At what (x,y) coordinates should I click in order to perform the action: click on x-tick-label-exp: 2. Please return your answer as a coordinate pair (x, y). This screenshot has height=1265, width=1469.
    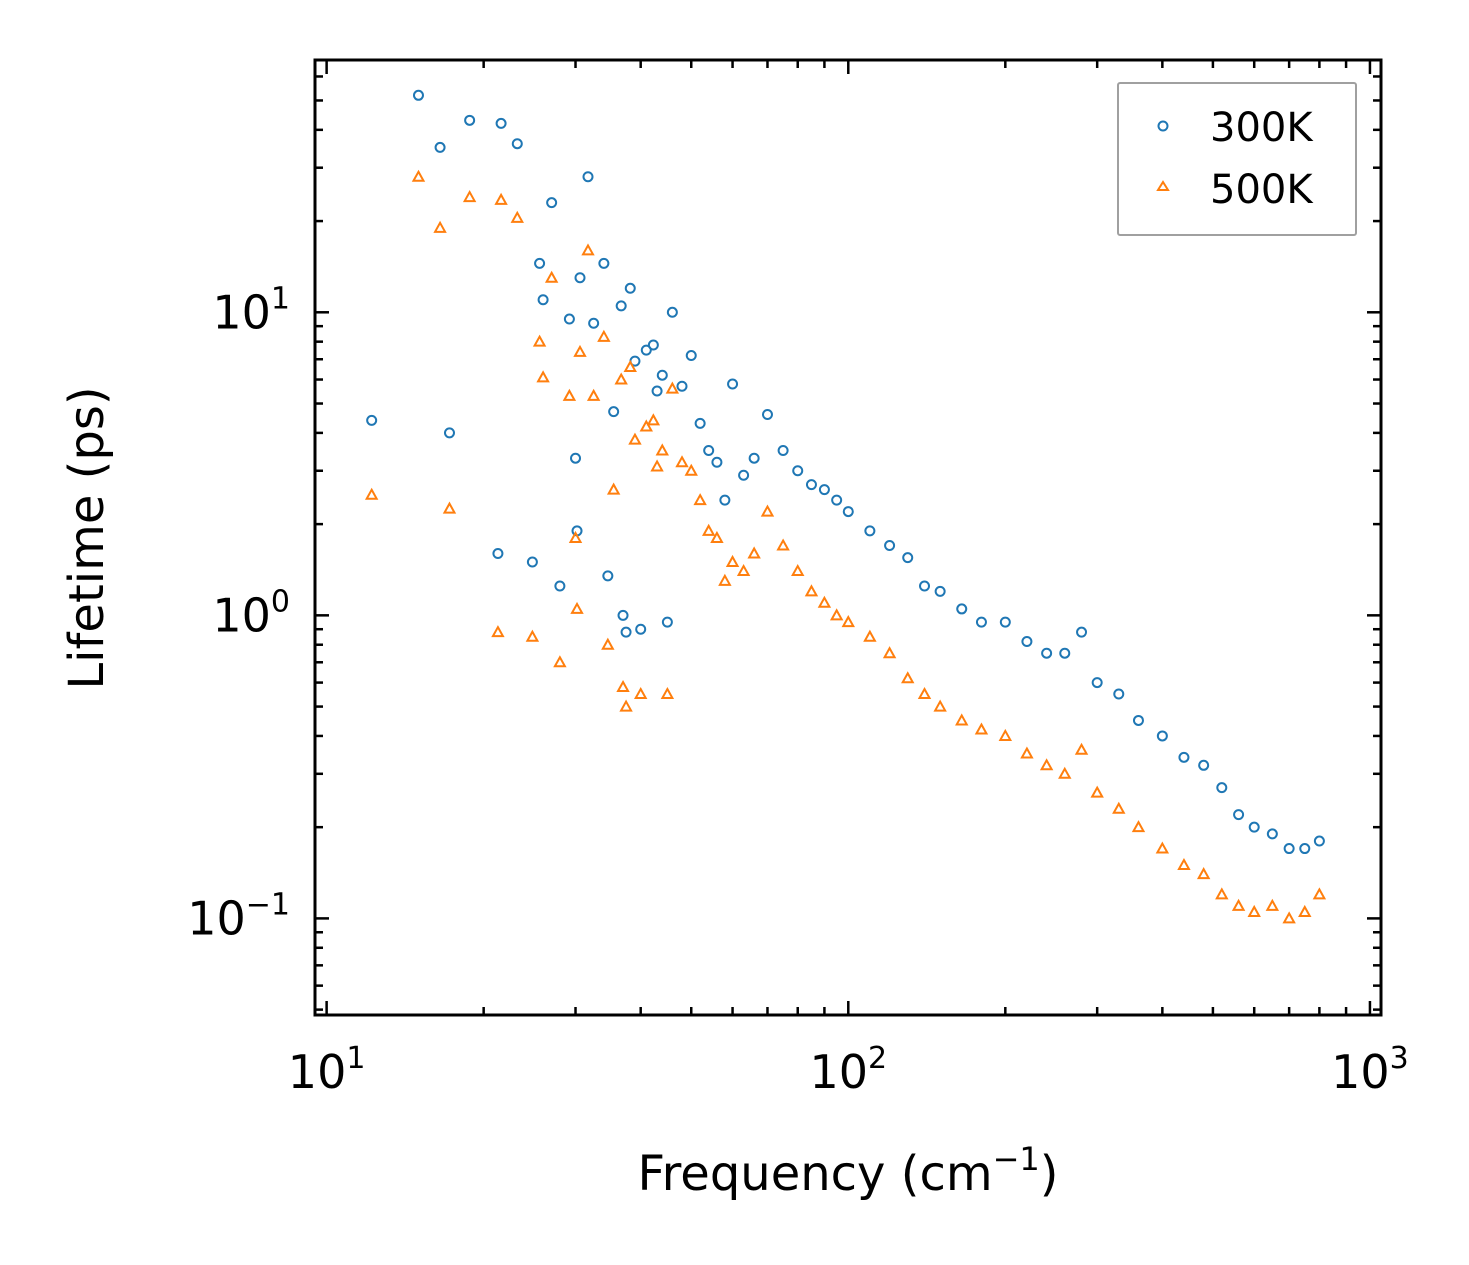
    Looking at the image, I should click on (877, 1058).